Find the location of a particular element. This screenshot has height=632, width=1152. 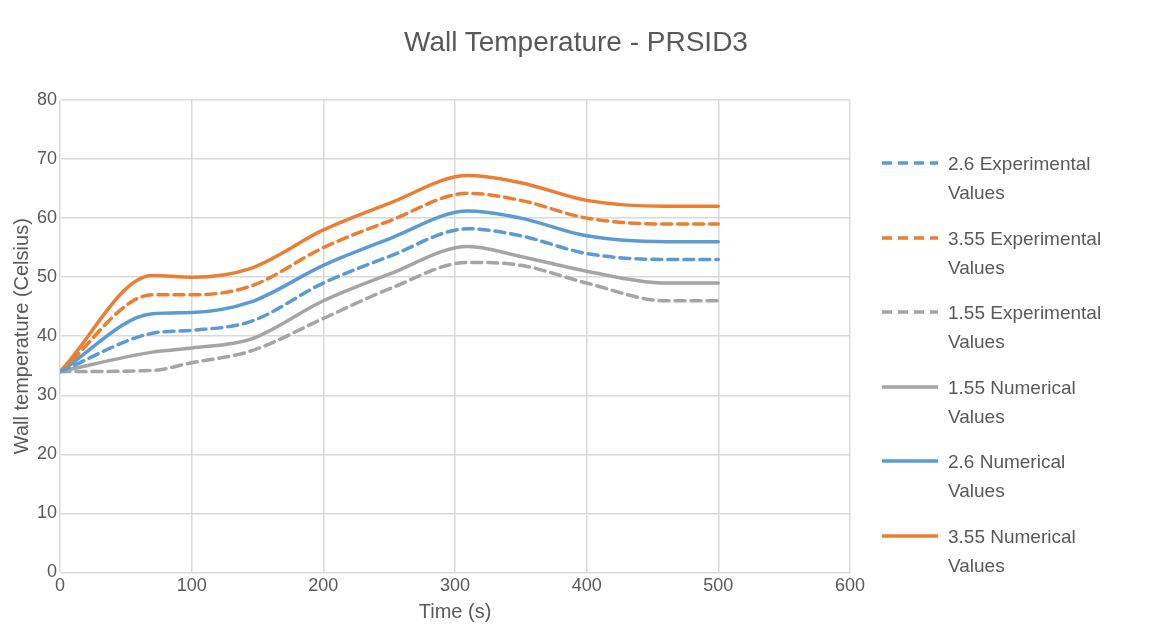

x-tick-label: 600 is located at coordinates (850, 585).